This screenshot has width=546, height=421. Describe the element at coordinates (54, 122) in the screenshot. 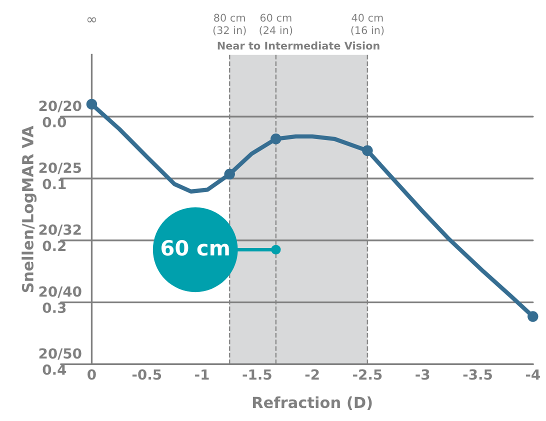

I see `y-tick-label: 0.0` at that location.